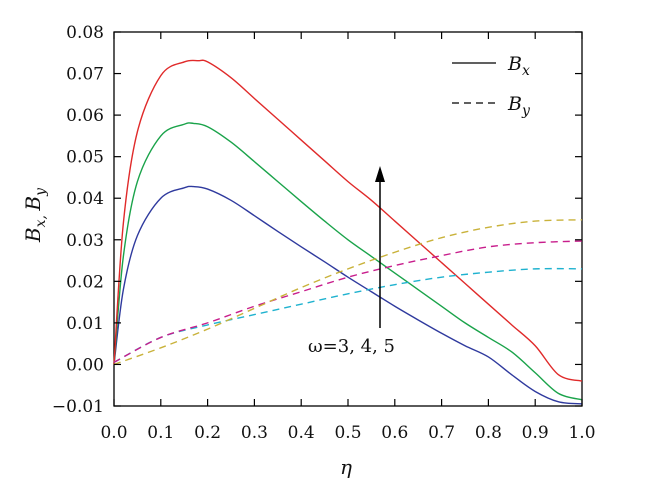  I want to click on y-tick-label: 0.03, so click(85, 241).